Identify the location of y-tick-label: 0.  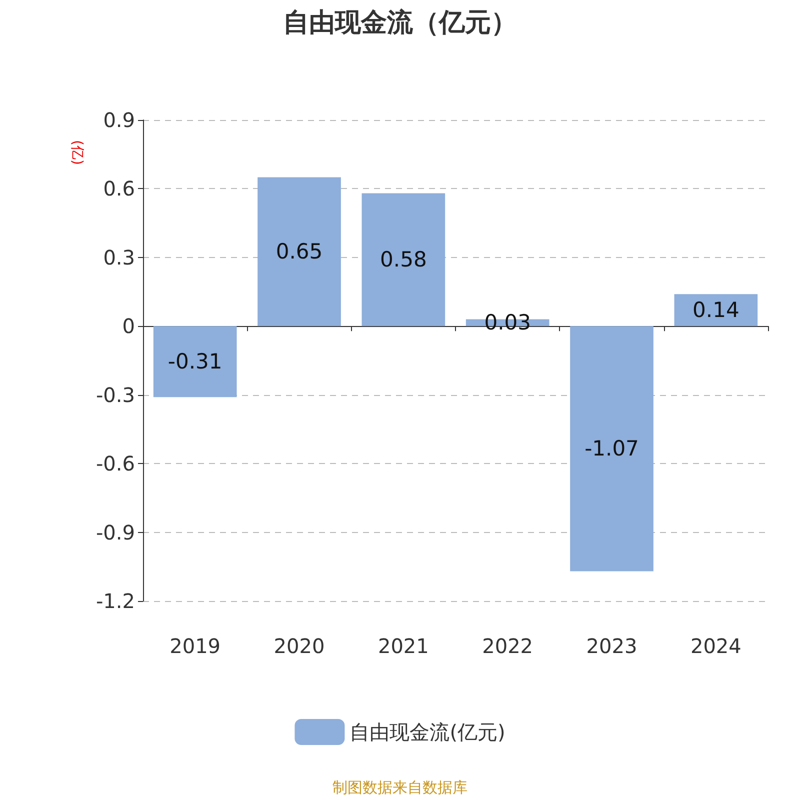
(128, 326).